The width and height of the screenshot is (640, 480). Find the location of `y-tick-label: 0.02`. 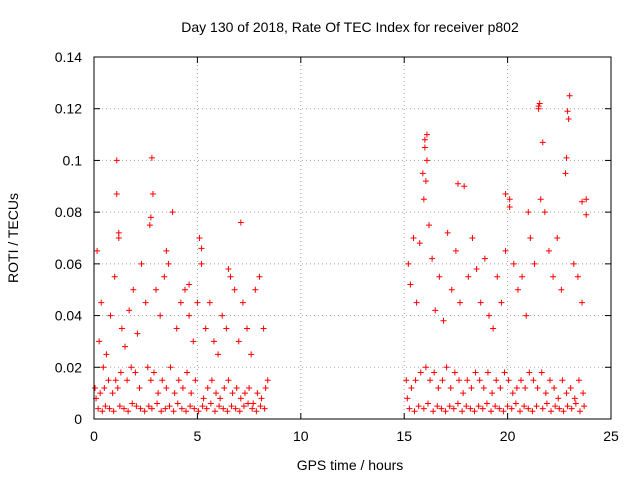

y-tick-label: 0.02 is located at coordinates (68, 367).